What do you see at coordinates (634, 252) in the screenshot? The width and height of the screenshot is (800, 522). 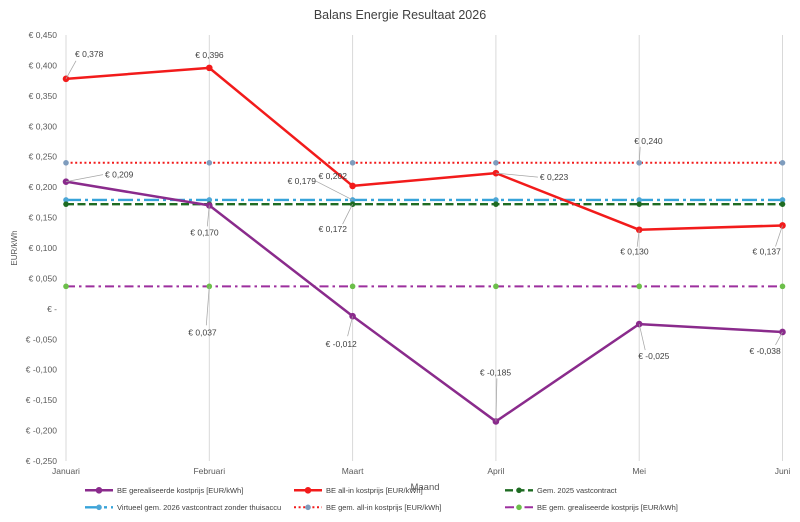 I see `data-label-series-1-point-4: € 0,130` at bounding box center [634, 252].